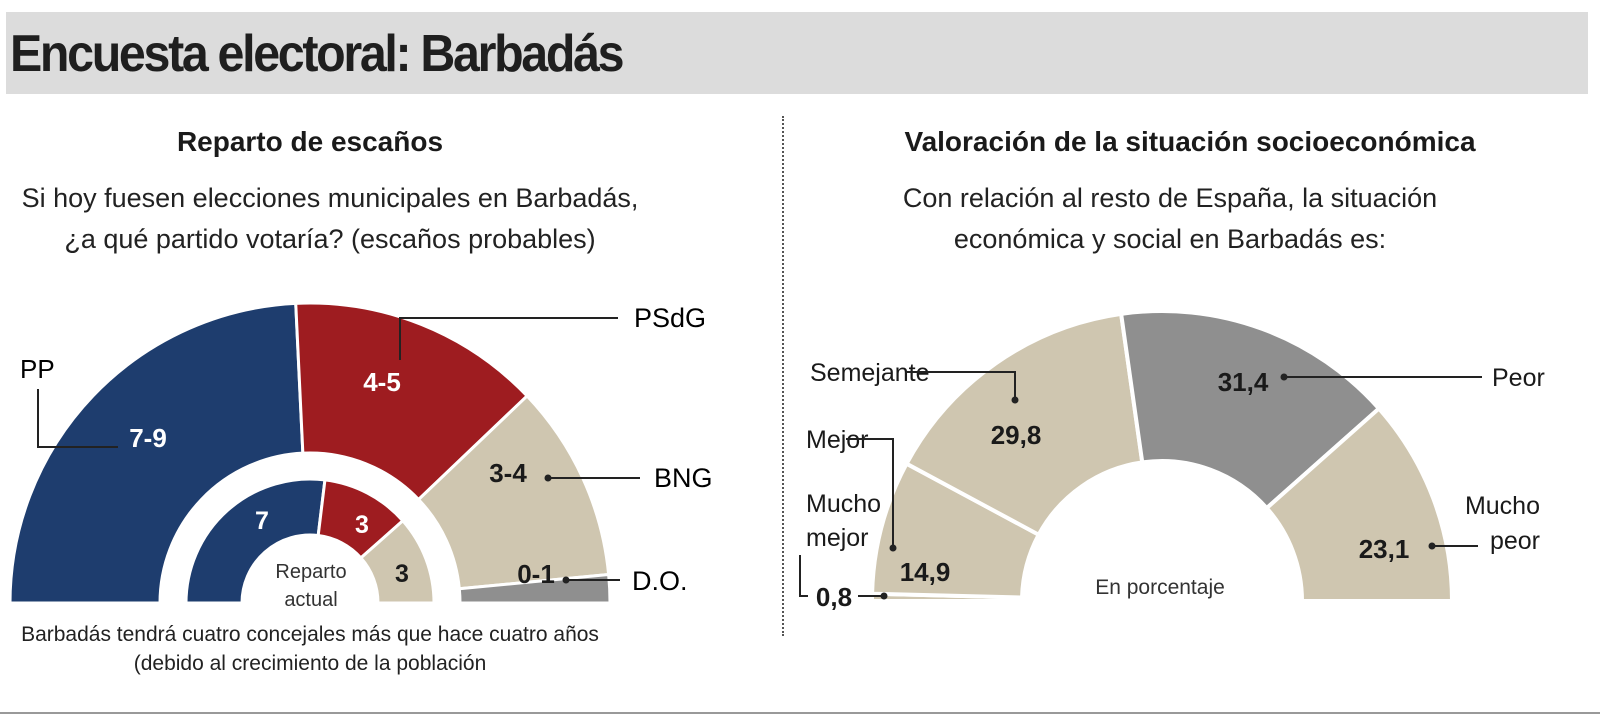 Image resolution: width=1600 pixels, height=719 pixels. What do you see at coordinates (803, 576) in the screenshot?
I see `socio-leader-mucho-mejor` at bounding box center [803, 576].